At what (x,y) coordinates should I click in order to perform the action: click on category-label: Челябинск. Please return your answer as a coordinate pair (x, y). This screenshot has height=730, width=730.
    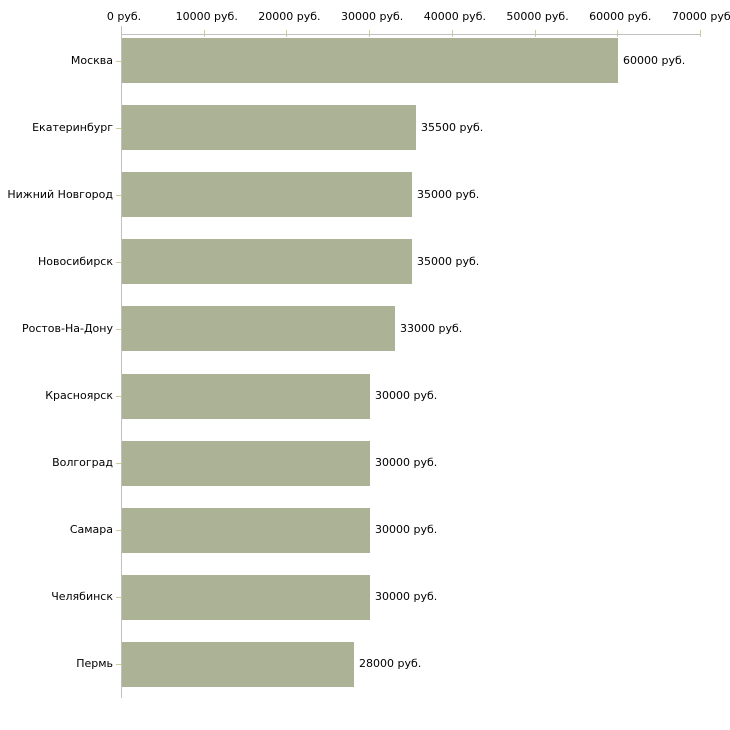
    Looking at the image, I should click on (82, 597).